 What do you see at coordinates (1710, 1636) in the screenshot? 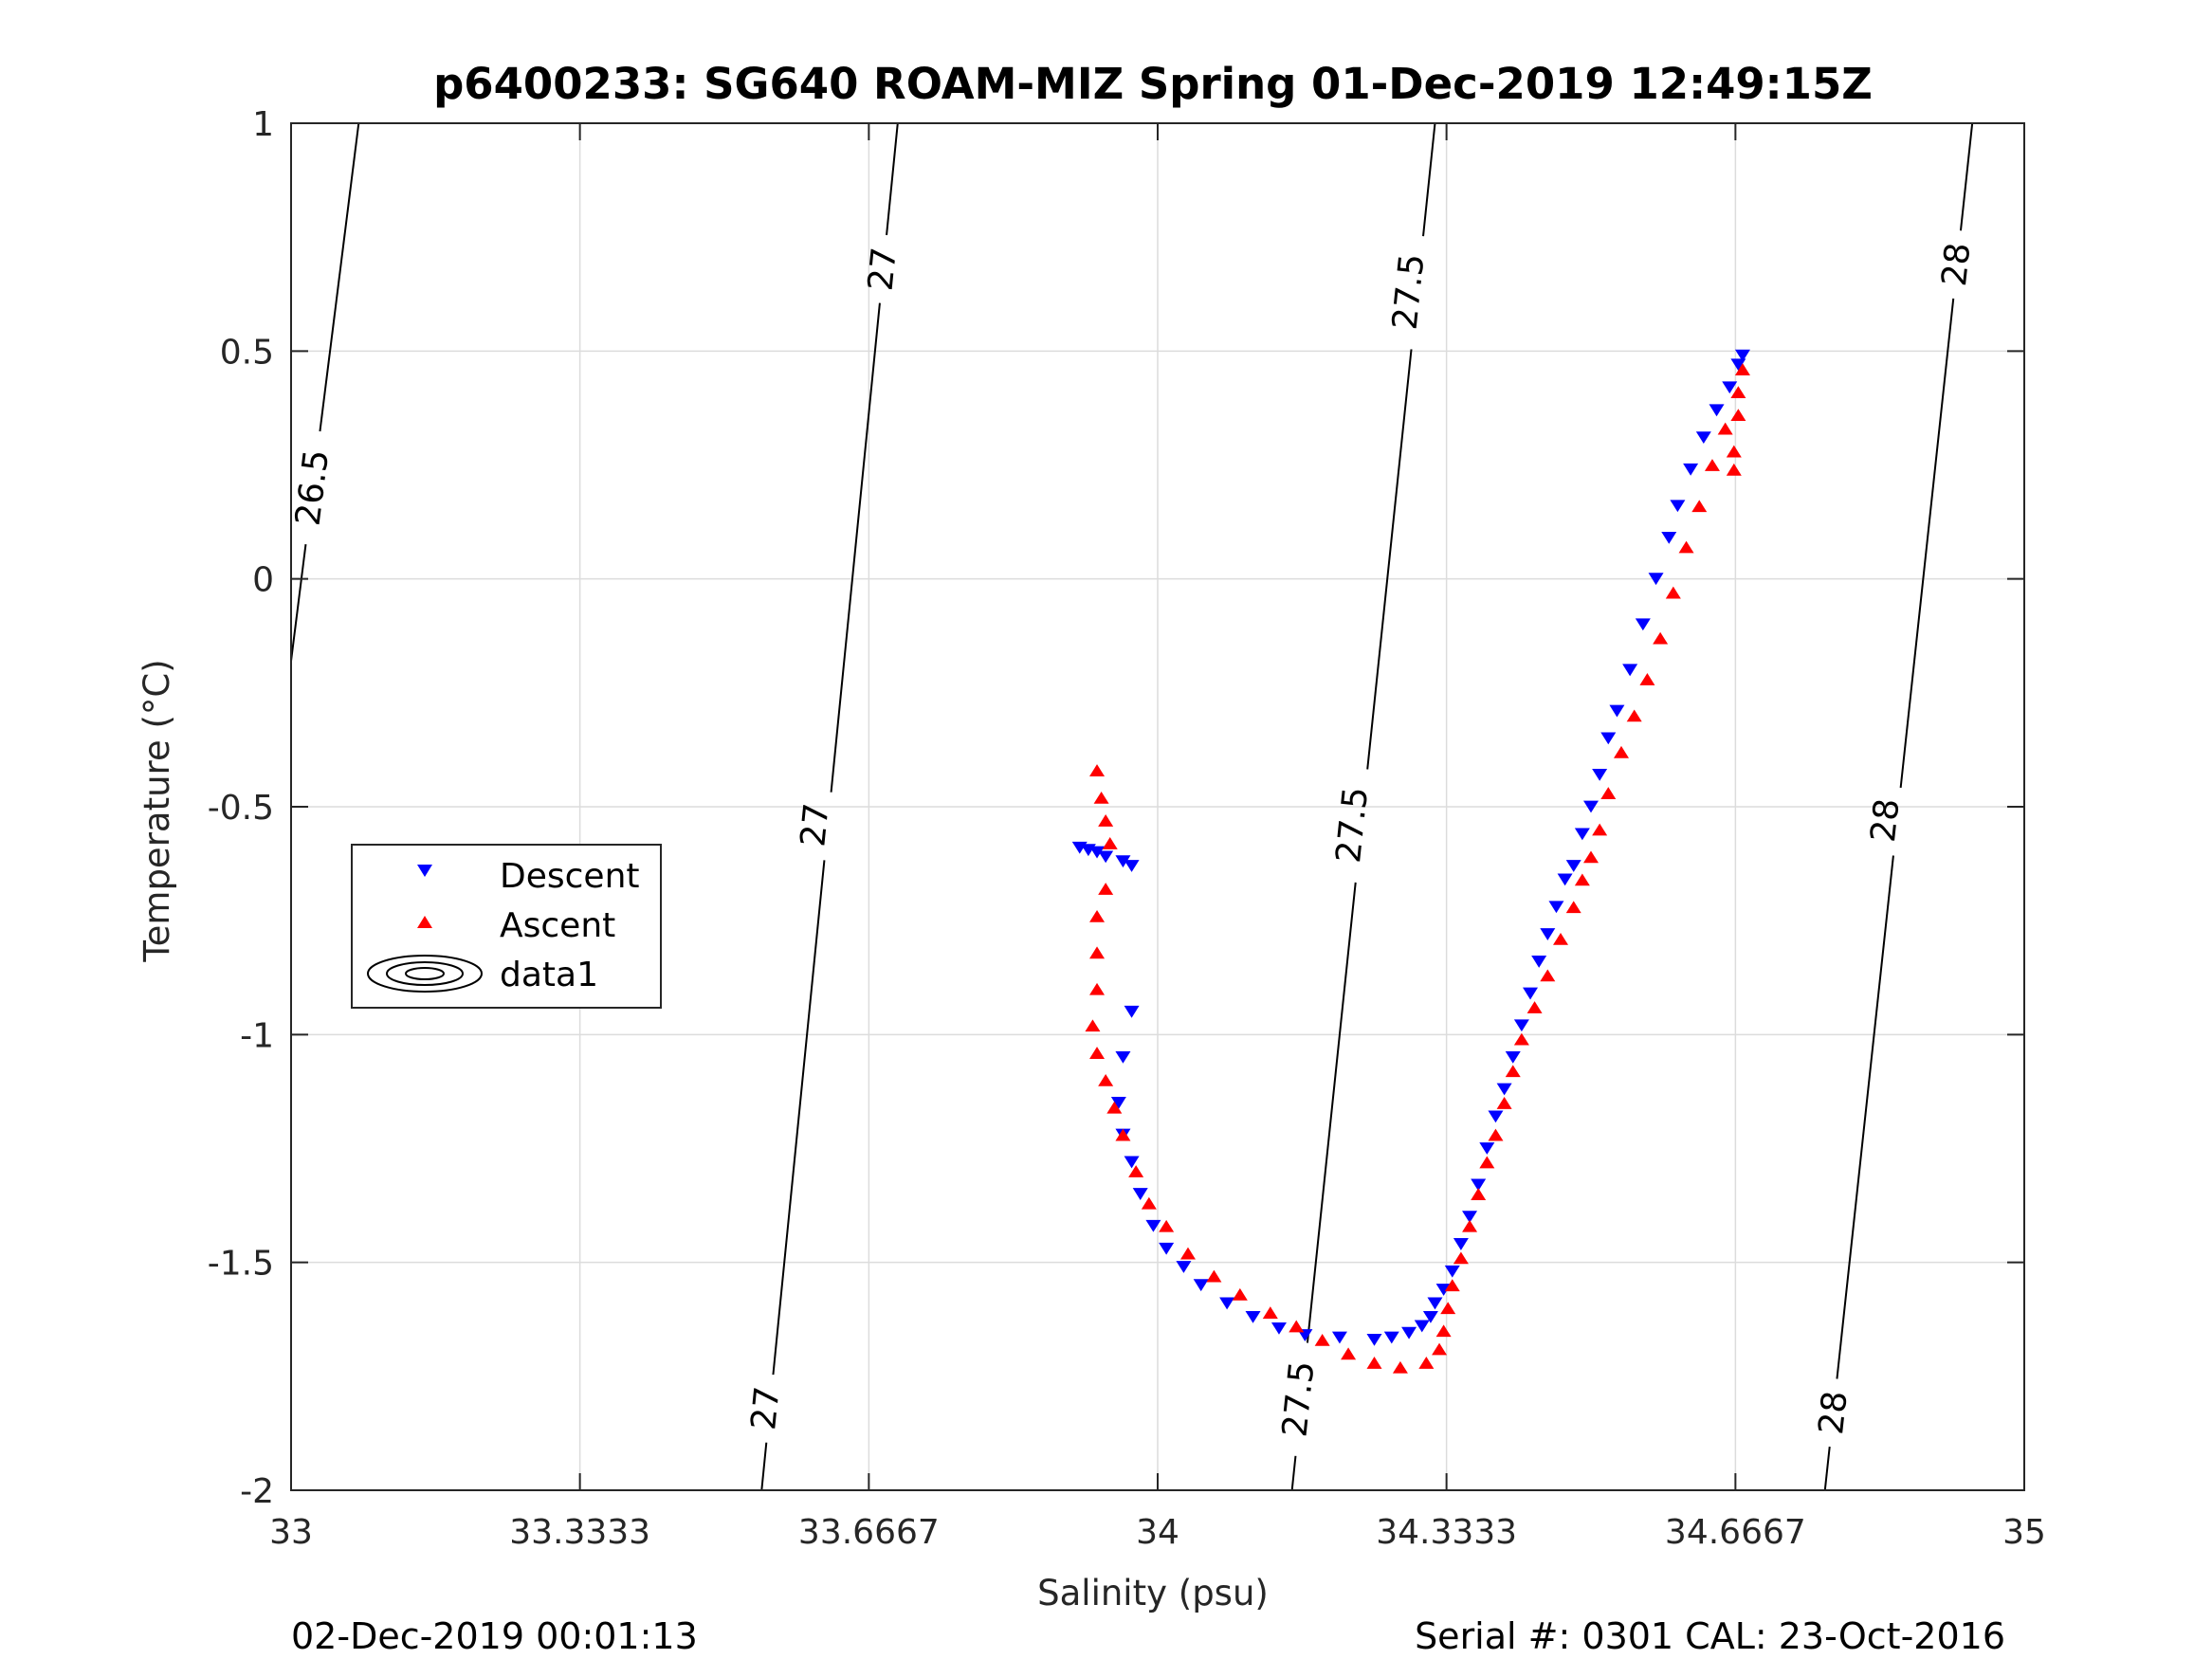
I see `footer-serial-cal: Serial #: 0301 CAL: 23-Oct-2016` at bounding box center [1710, 1636].